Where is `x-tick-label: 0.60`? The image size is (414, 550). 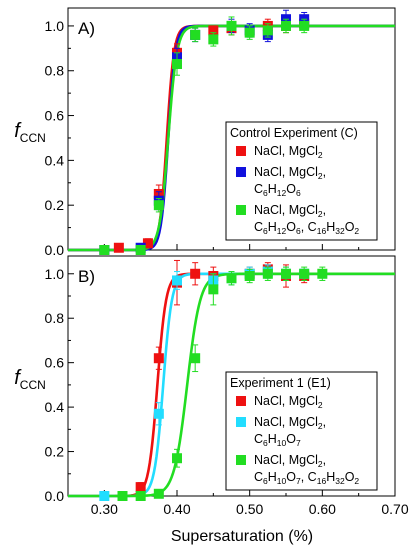 x-tick-label: 0.60 is located at coordinates (322, 509).